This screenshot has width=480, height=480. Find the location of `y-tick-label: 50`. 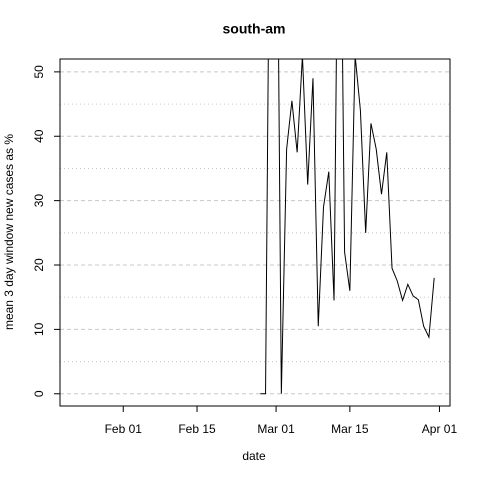

y-tick-label: 50 is located at coordinates (39, 72).